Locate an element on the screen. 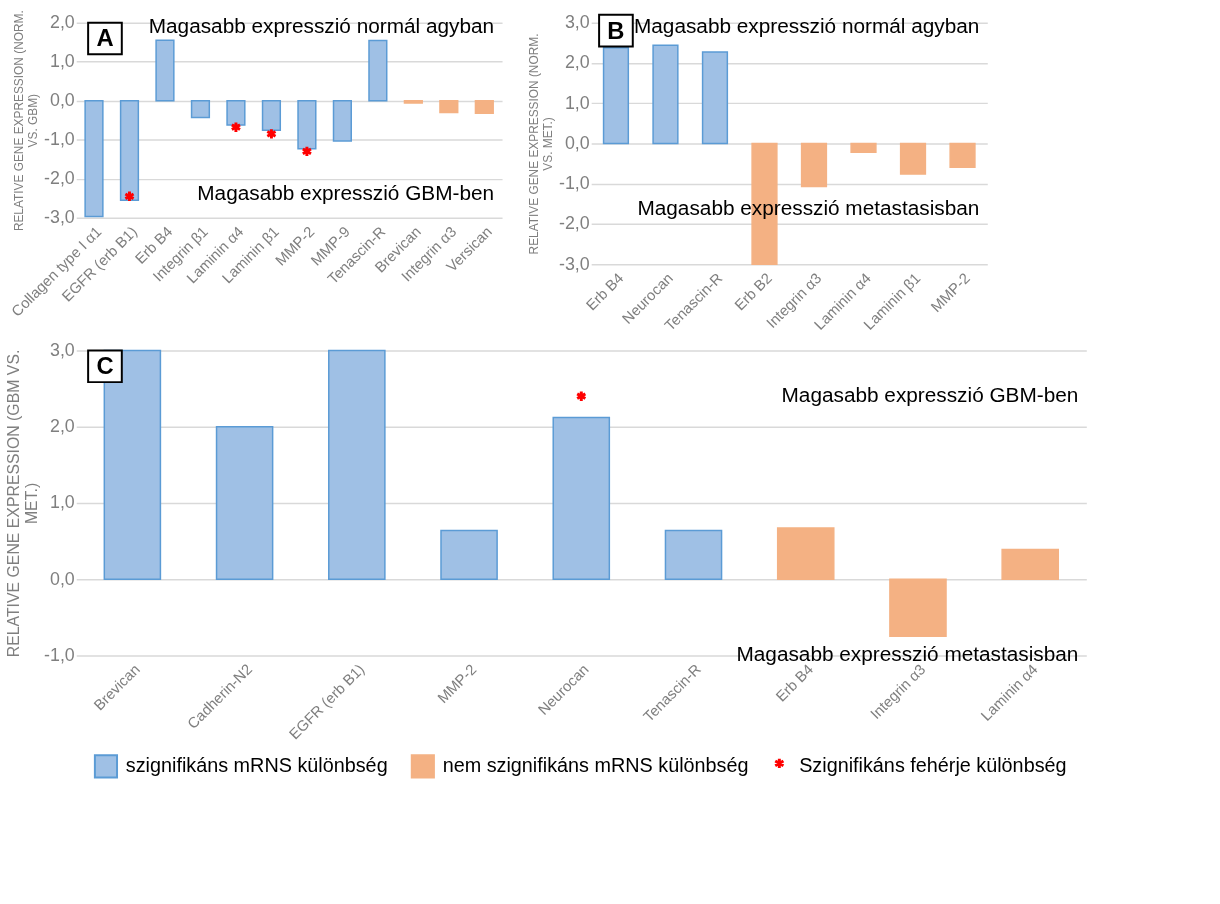 The image size is (1220, 904). chart-title: B is located at coordinates (616, 30).